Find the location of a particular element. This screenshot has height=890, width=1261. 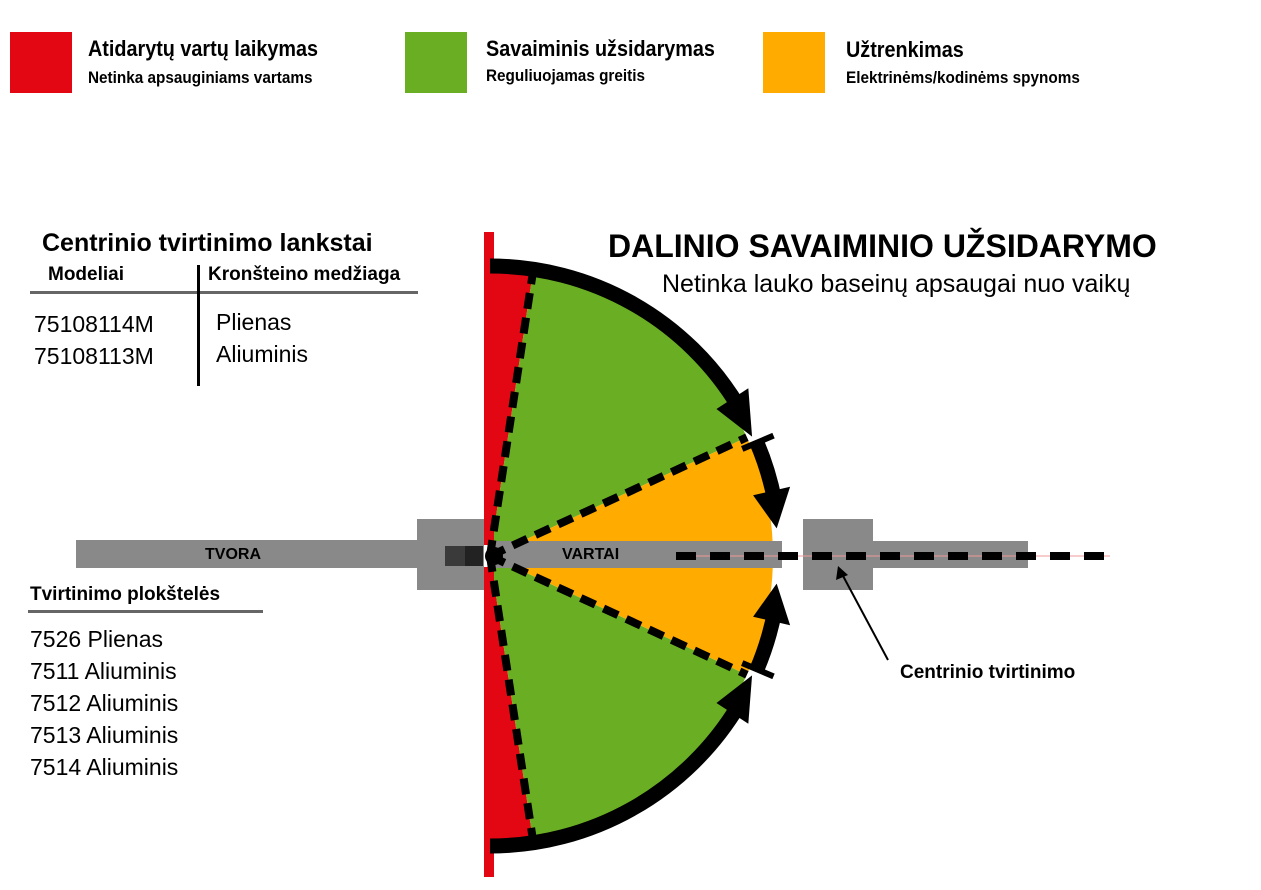

legend-swatch-orange is located at coordinates (794, 62).